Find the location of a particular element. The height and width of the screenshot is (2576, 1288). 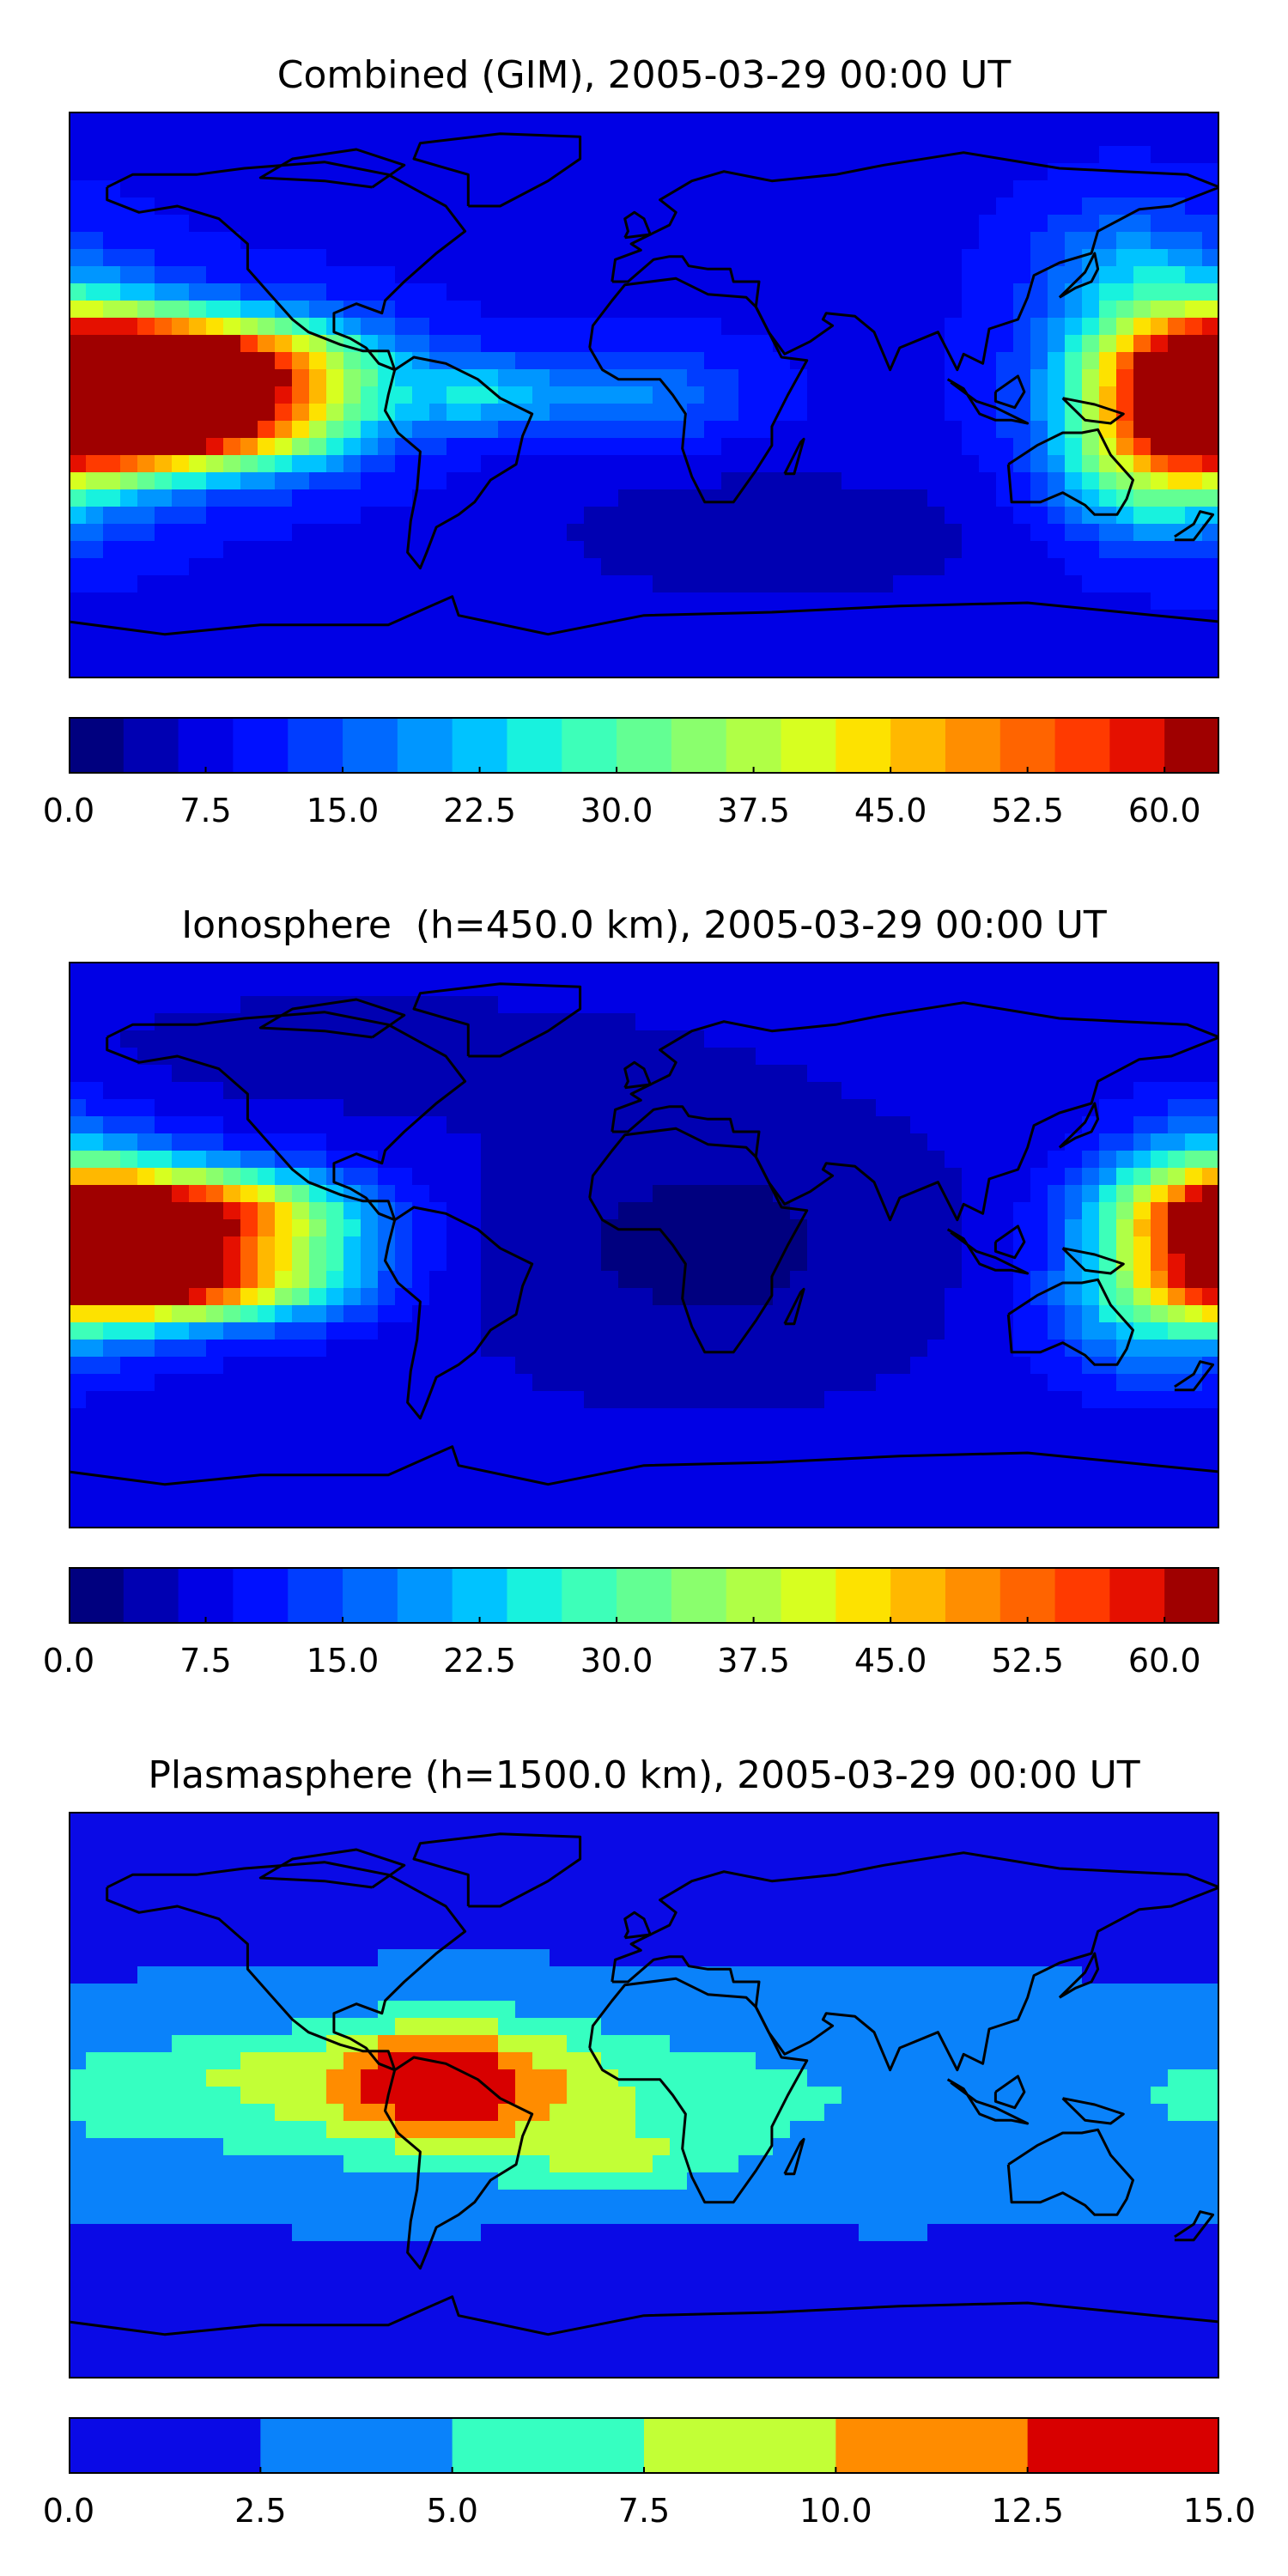

colorbar-ticks: 0.0 7.5 15.0 22.5 30.0 37.5 45.0 52.5 60.0 is located at coordinates (644, 1666).